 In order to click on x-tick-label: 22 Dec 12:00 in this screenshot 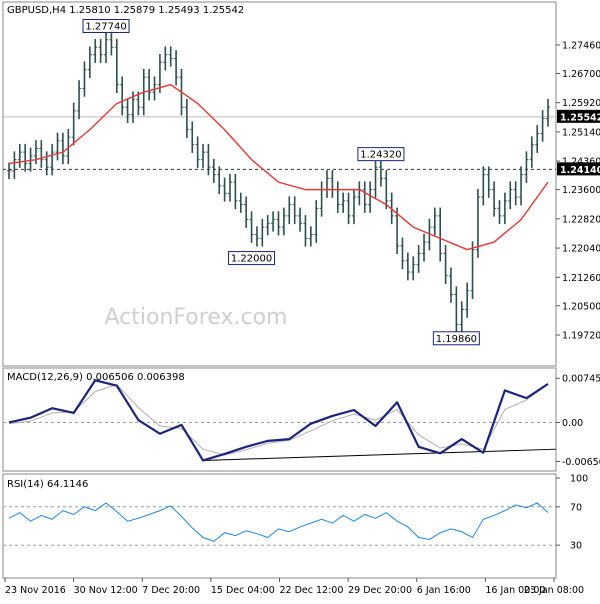, I will do `click(312, 590)`.